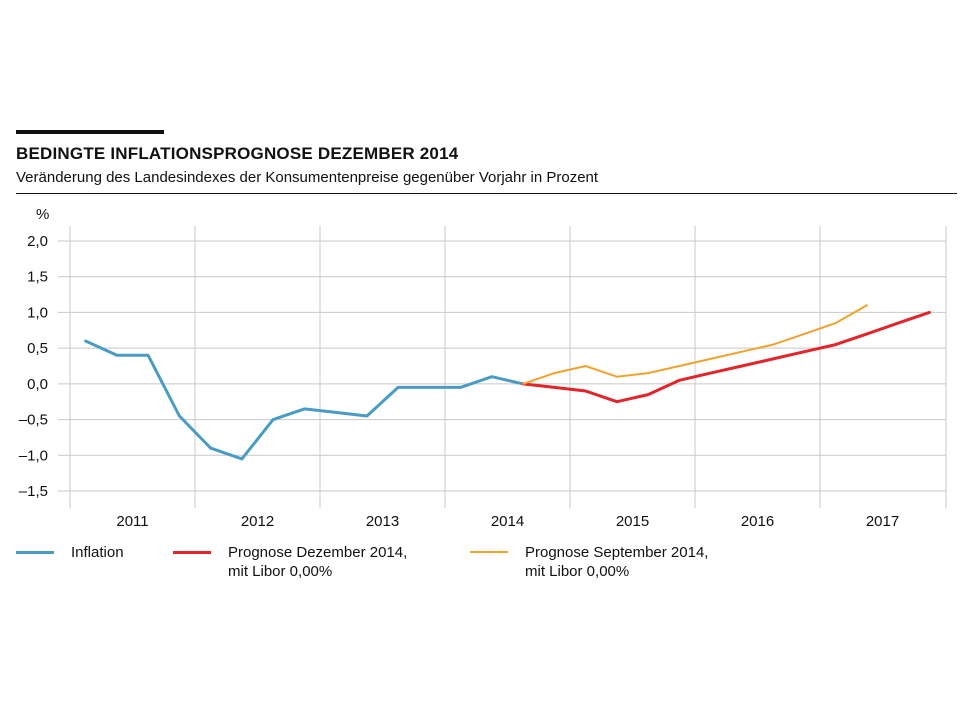 This screenshot has width=960, height=720. Describe the element at coordinates (757, 521) in the screenshot. I see `x-tick-label: 2016` at that location.